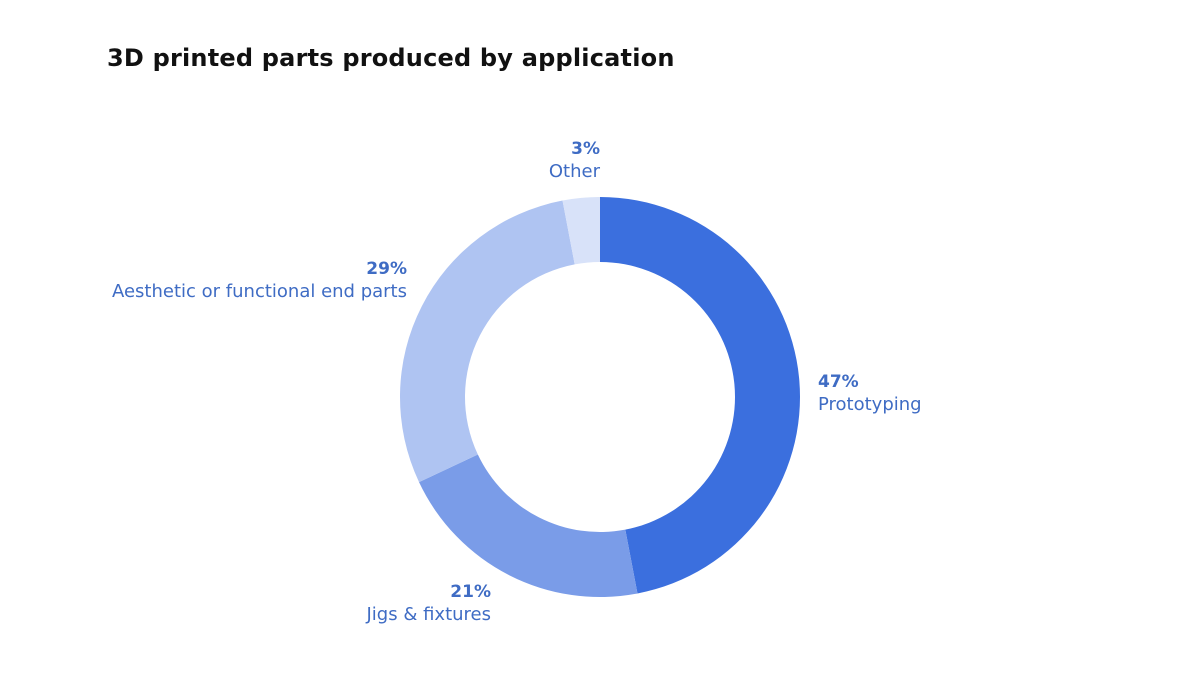  I want to click on slice-prototyping, so click(700, 395).